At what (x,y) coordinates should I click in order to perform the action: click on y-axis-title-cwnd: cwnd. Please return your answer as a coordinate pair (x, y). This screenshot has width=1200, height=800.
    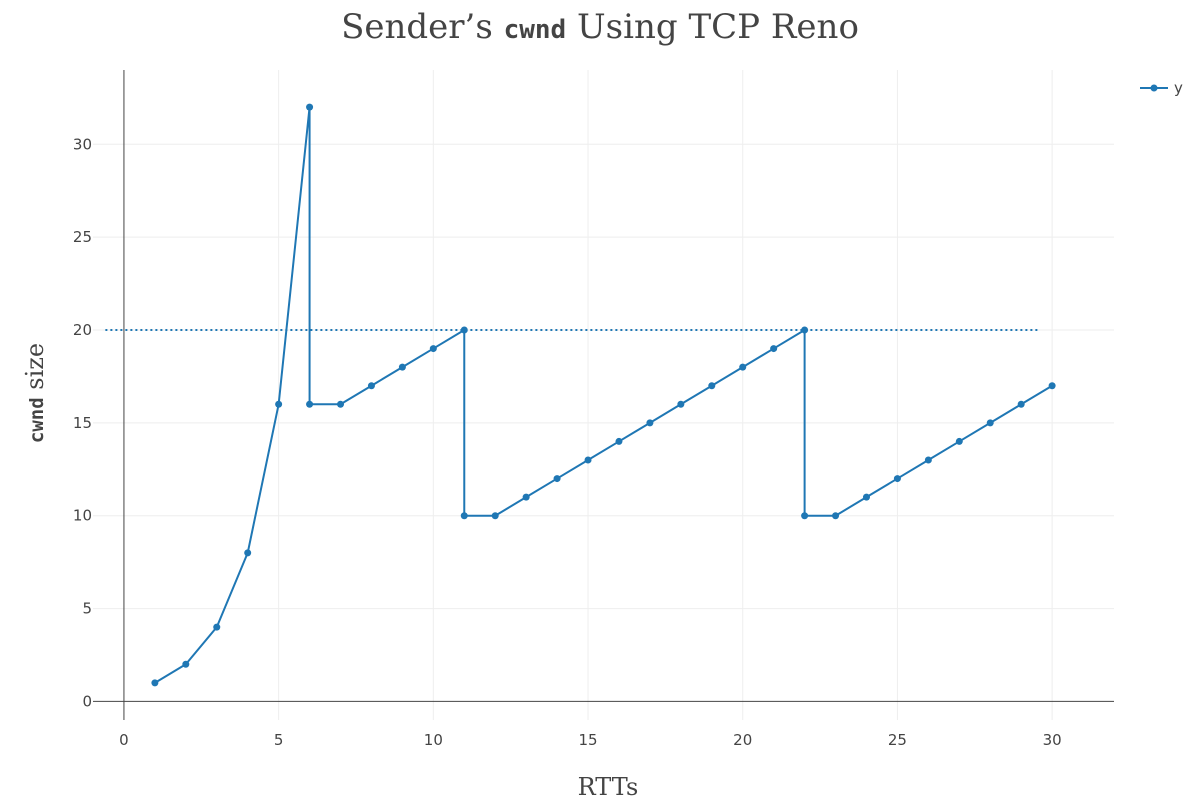
    Looking at the image, I should click on (37, 420).